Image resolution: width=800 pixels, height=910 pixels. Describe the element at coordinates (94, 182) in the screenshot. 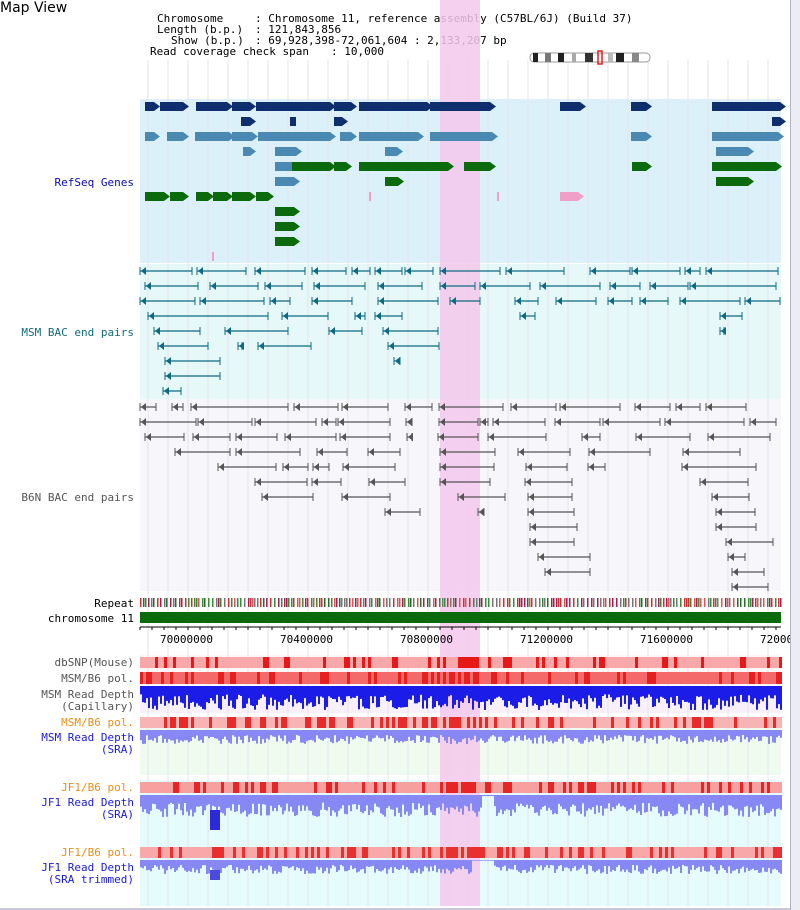

I see `track-label-refseq-genes: RefSeq Genes` at that location.